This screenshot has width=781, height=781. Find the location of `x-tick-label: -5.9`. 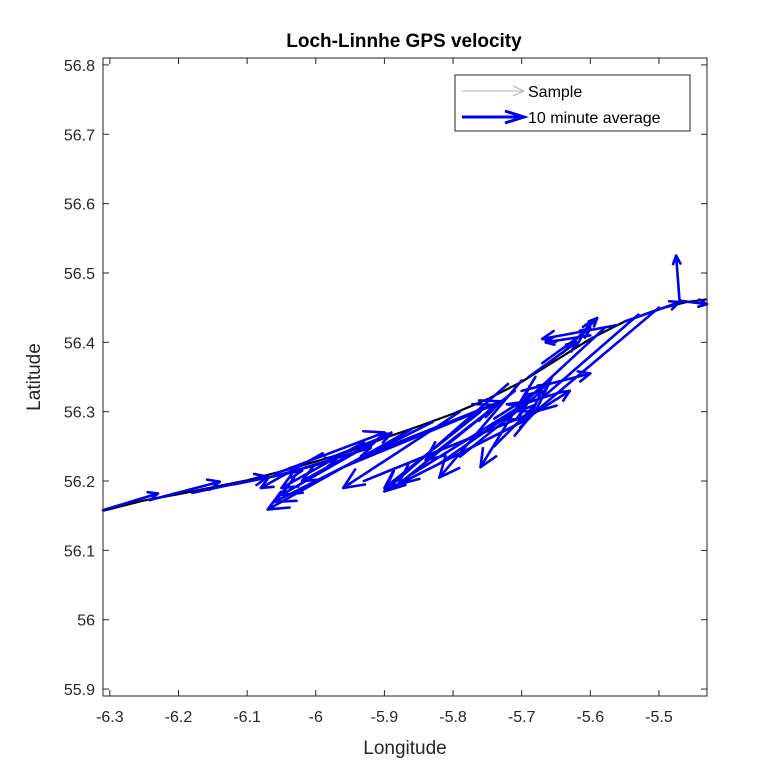

x-tick-label: -5.9 is located at coordinates (385, 717).